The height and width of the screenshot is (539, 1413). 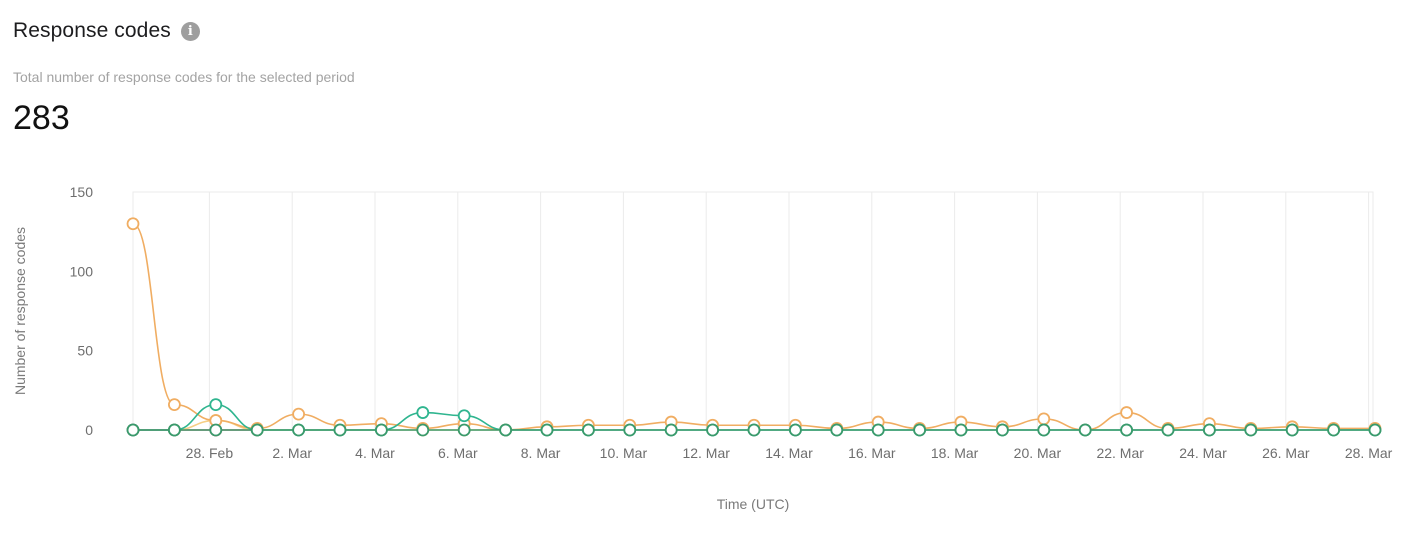 I want to click on x-tick-label: 10. Mar, so click(x=624, y=453).